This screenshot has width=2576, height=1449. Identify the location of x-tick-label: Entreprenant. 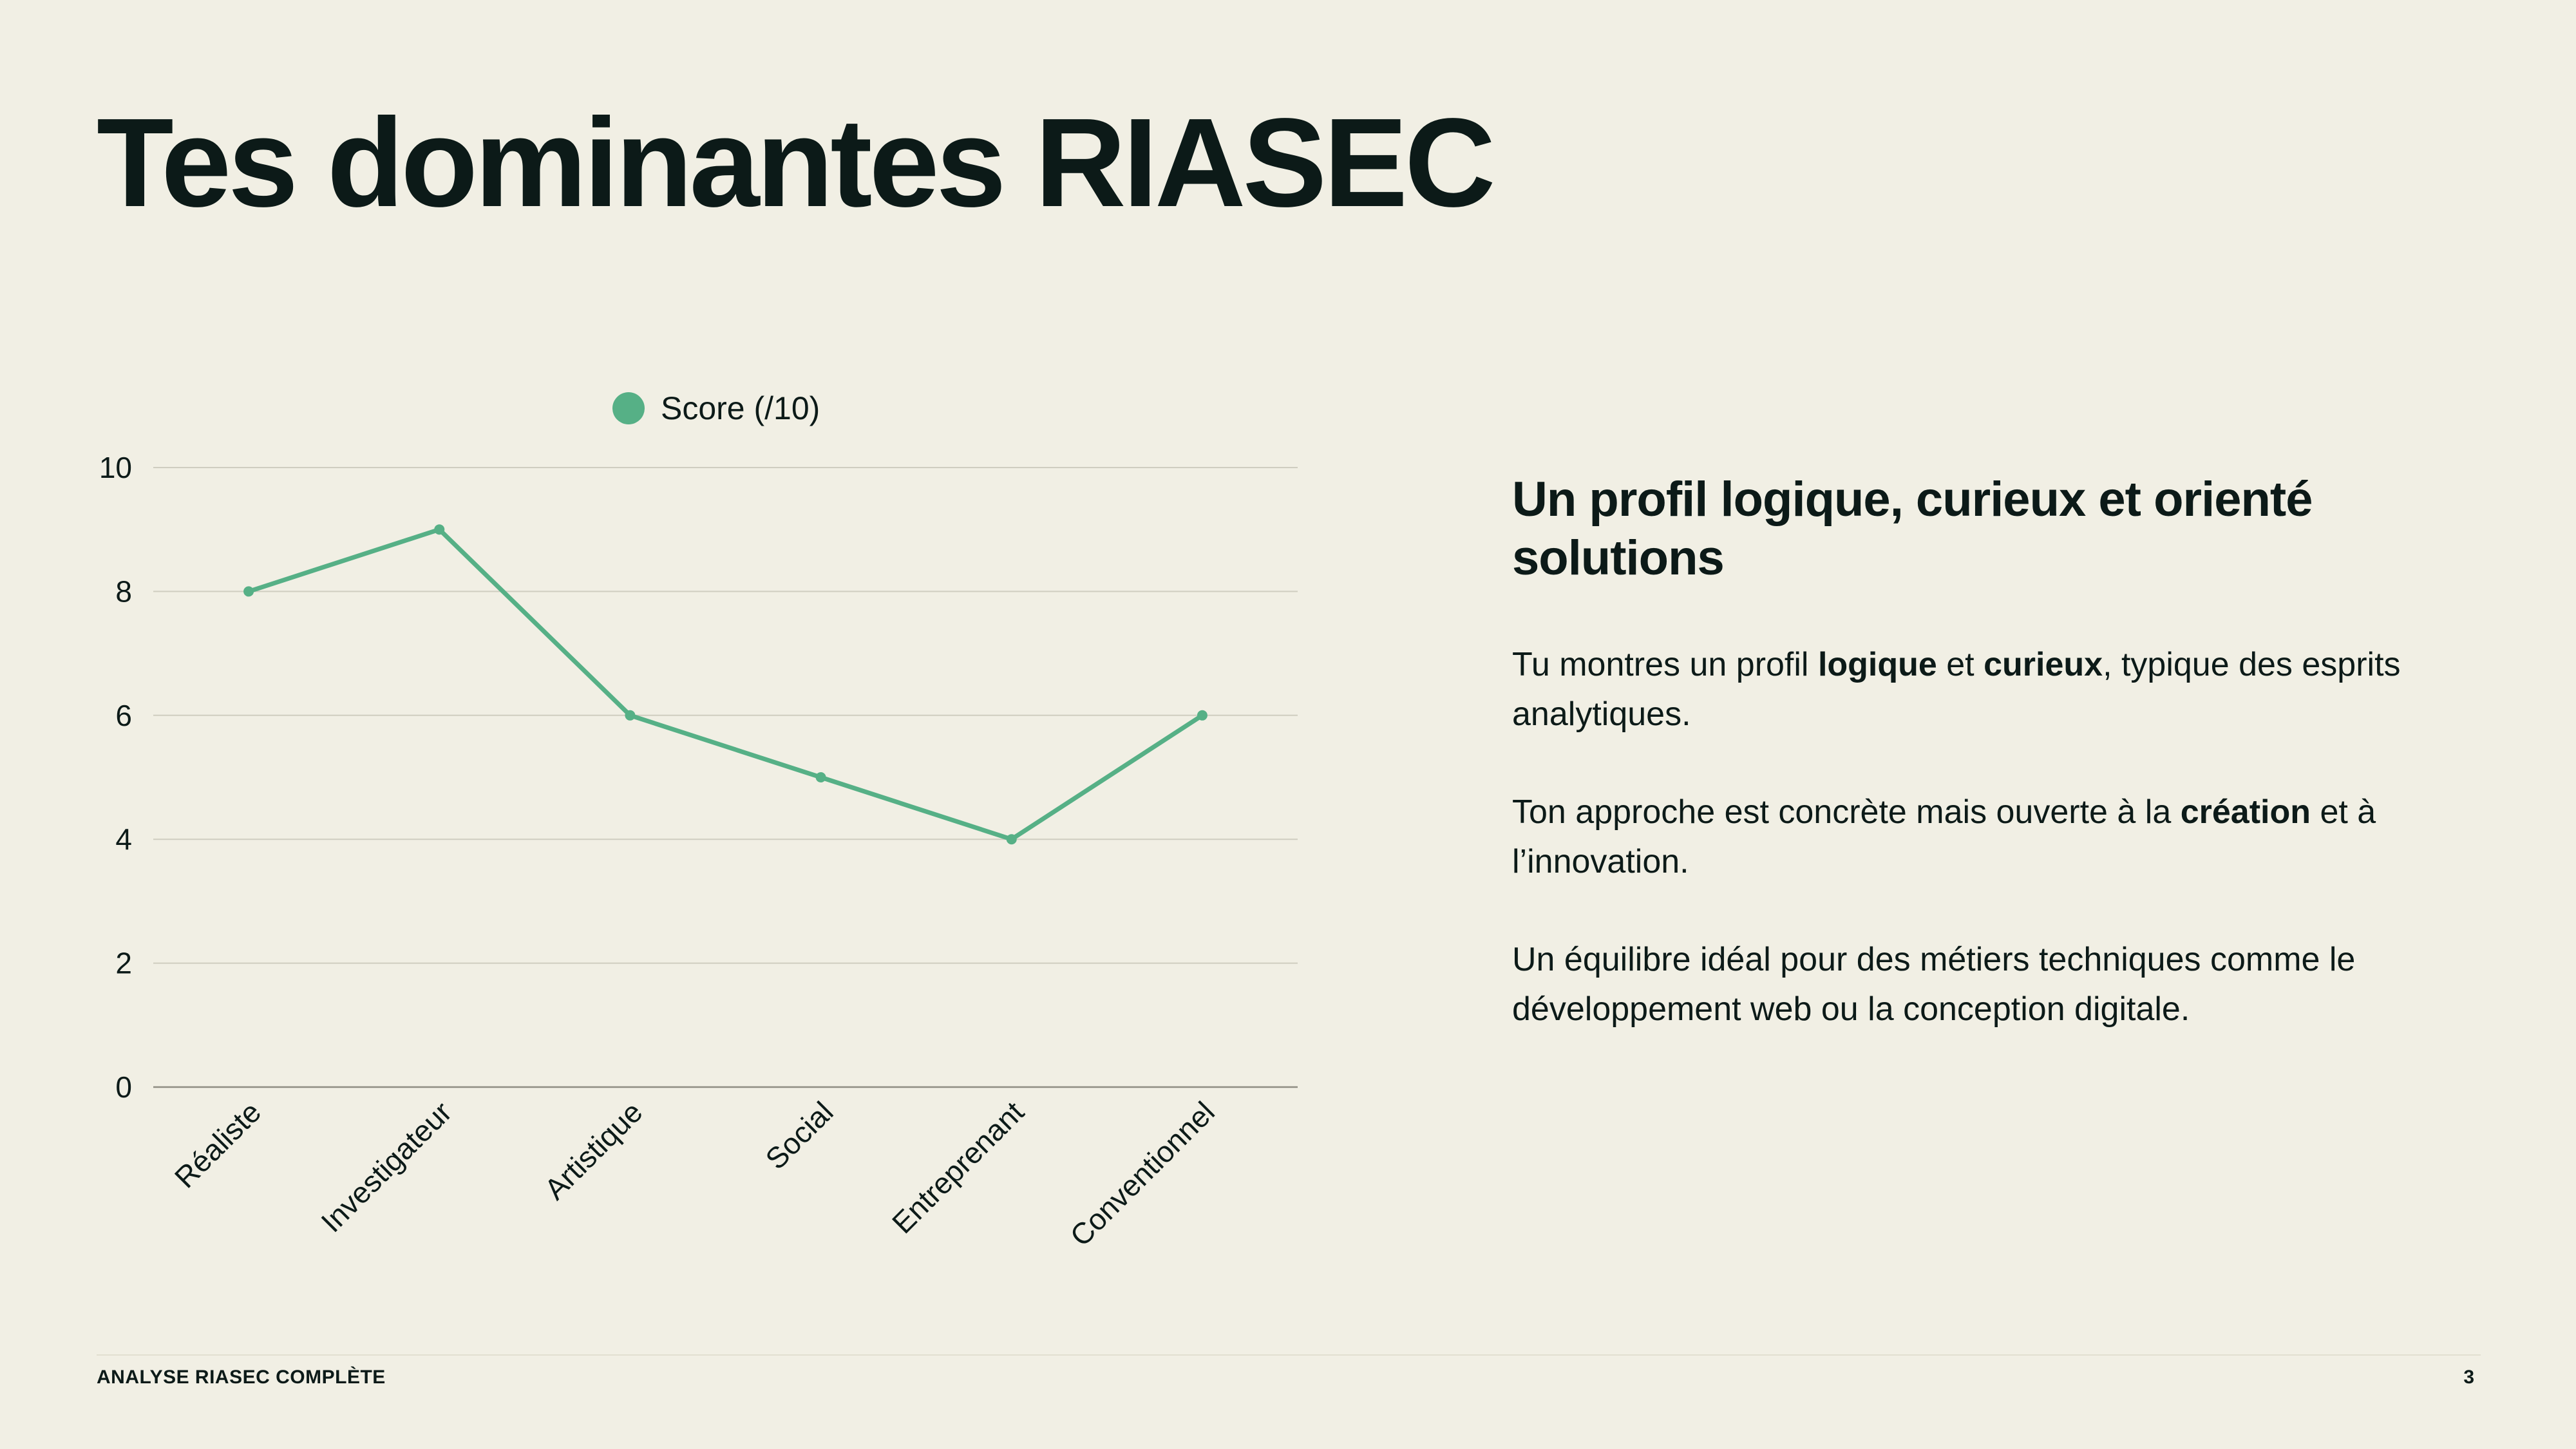
(958, 1167).